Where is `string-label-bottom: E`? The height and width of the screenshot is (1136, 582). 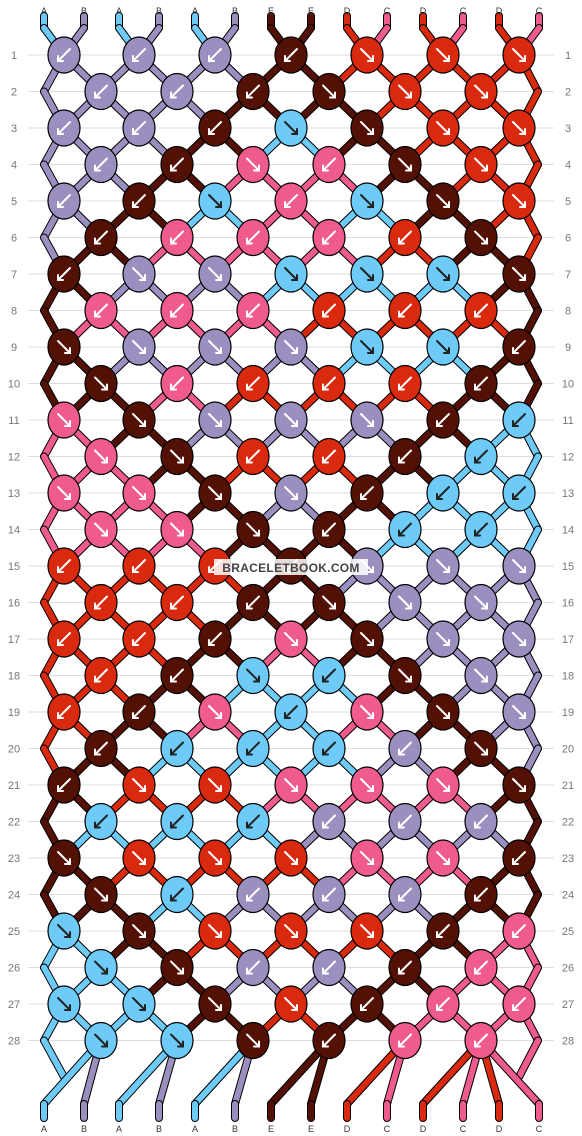
string-label-bottom: E is located at coordinates (311, 1129).